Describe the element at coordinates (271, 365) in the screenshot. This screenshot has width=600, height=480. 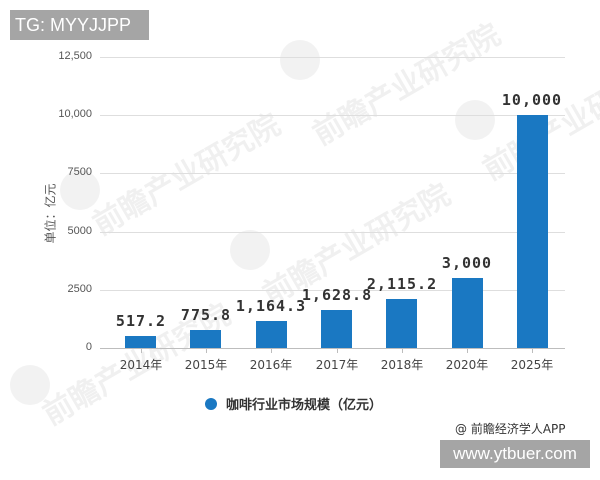
I see `x-tick-label: 2016年` at that location.